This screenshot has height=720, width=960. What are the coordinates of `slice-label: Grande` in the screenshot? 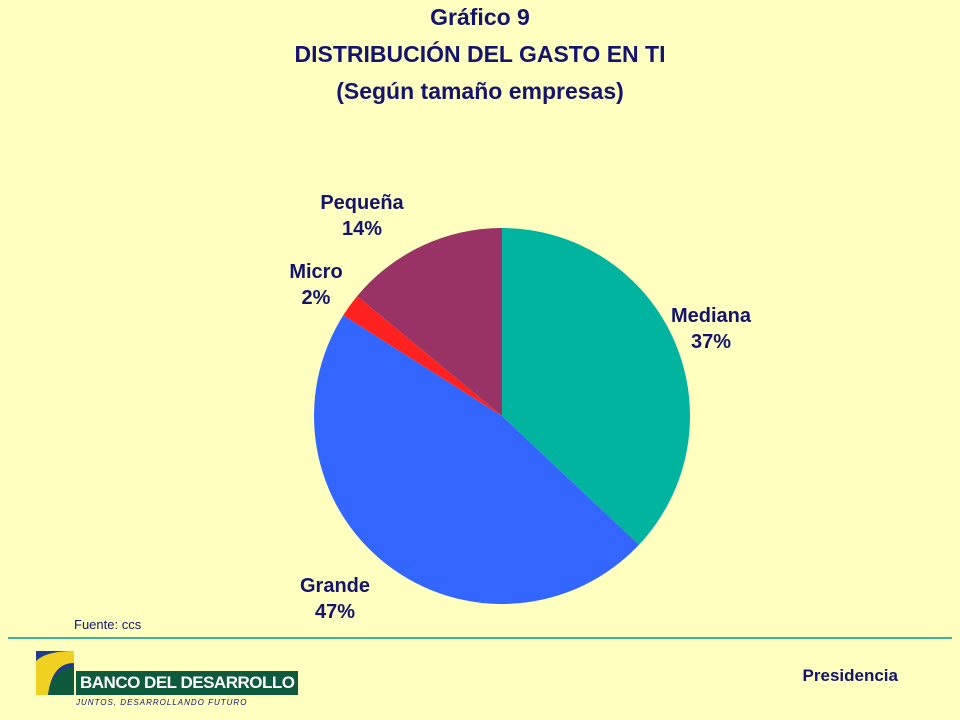 It's located at (335, 586).